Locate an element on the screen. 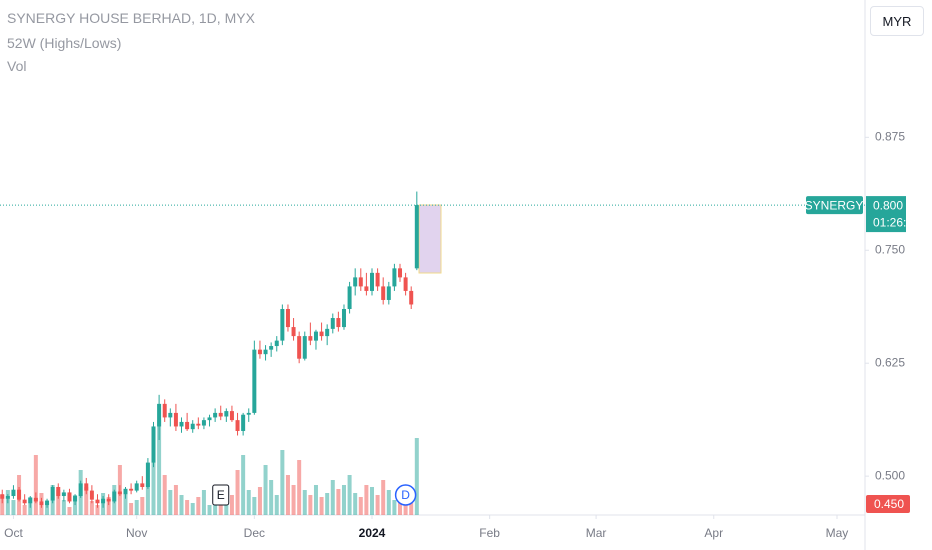 The width and height of the screenshot is (932, 550). currency-button: MYR is located at coordinates (897, 21).